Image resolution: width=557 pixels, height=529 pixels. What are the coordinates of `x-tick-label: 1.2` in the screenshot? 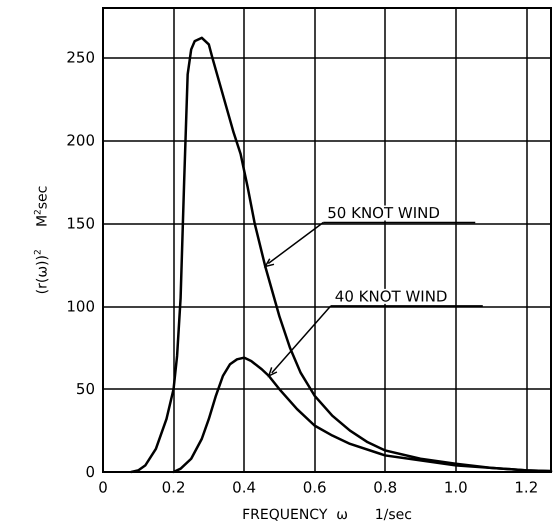 It's located at (526, 487).